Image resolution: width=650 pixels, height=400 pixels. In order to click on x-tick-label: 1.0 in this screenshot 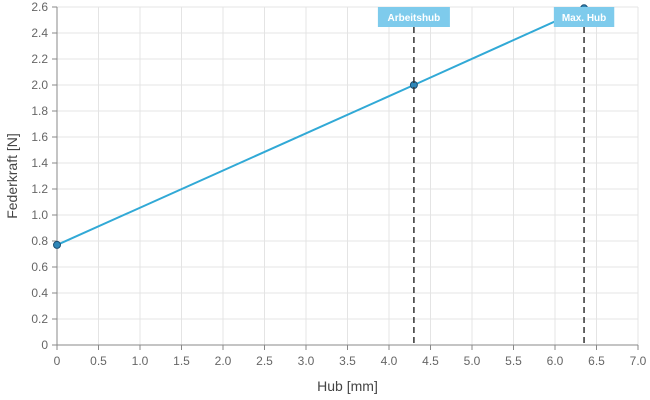, I will do `click(140, 361)`.